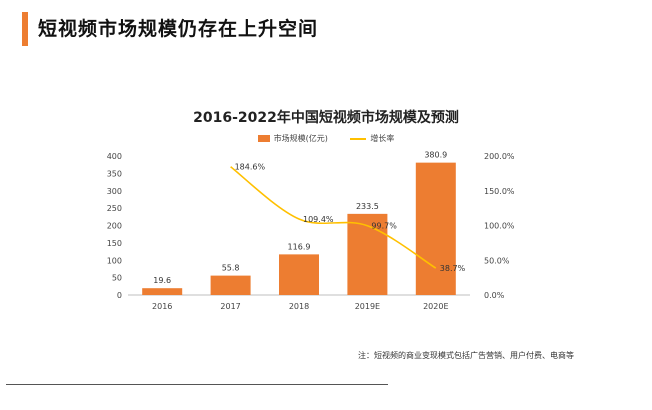  I want to click on growth-rate-label: 99.7%, so click(384, 226).